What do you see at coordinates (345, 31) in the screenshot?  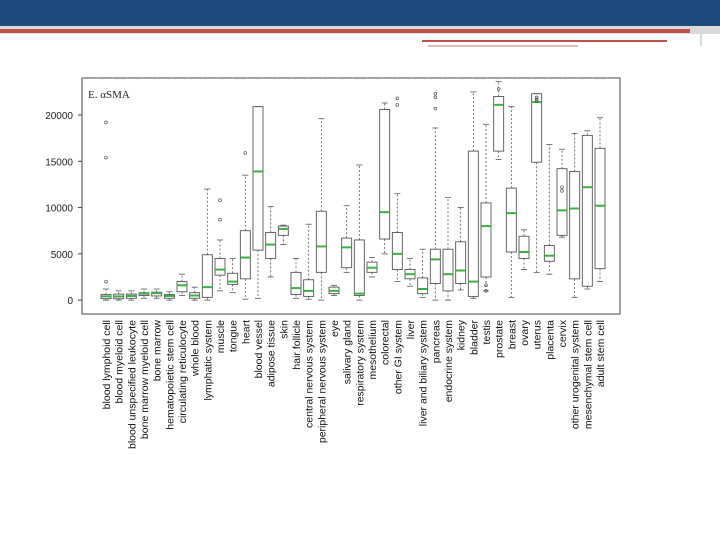 I see `slide-header-accent-stripe` at bounding box center [345, 31].